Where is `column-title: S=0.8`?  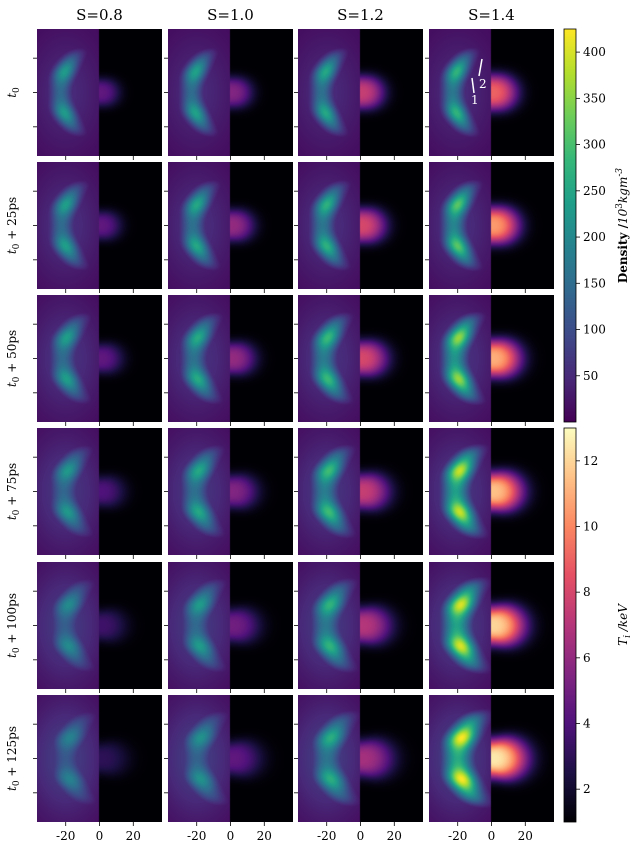 column-title: S=0.8 is located at coordinates (99, 15).